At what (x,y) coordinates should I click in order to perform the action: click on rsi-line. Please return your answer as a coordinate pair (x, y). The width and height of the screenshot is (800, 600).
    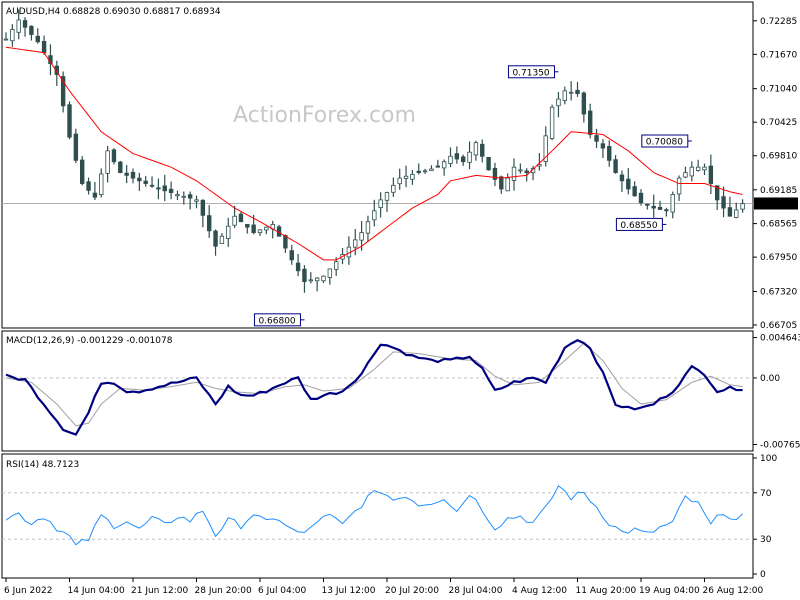
    Looking at the image, I should click on (374, 515).